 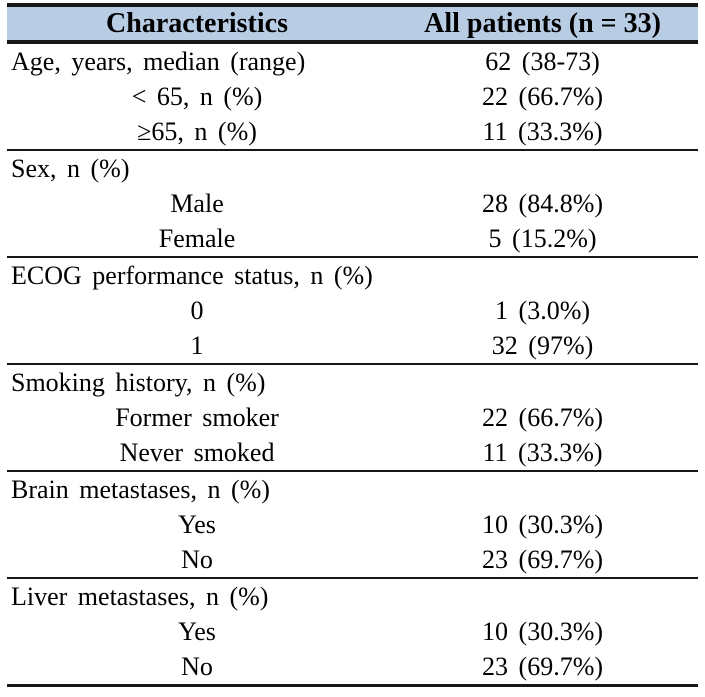 I want to click on row-label: Liver metastases, n (%), so click(x=197, y=595).